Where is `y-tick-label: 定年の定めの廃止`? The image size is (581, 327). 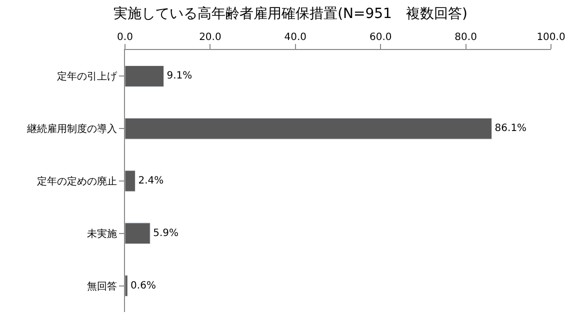 y-tick-label: 定年の定めの廃止 is located at coordinates (77, 182).